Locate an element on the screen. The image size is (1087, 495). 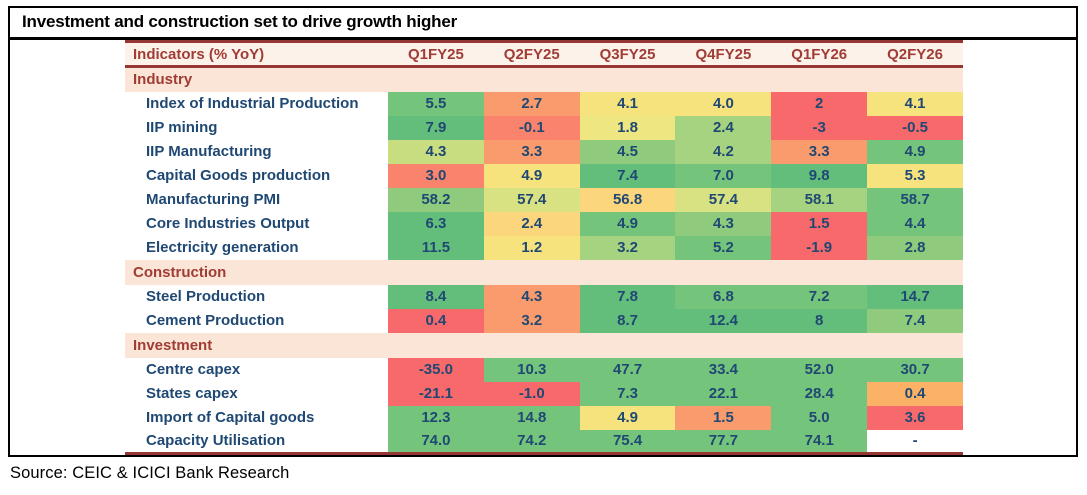
column-header-q1fy25: Q1FY25 is located at coordinates (435, 54).